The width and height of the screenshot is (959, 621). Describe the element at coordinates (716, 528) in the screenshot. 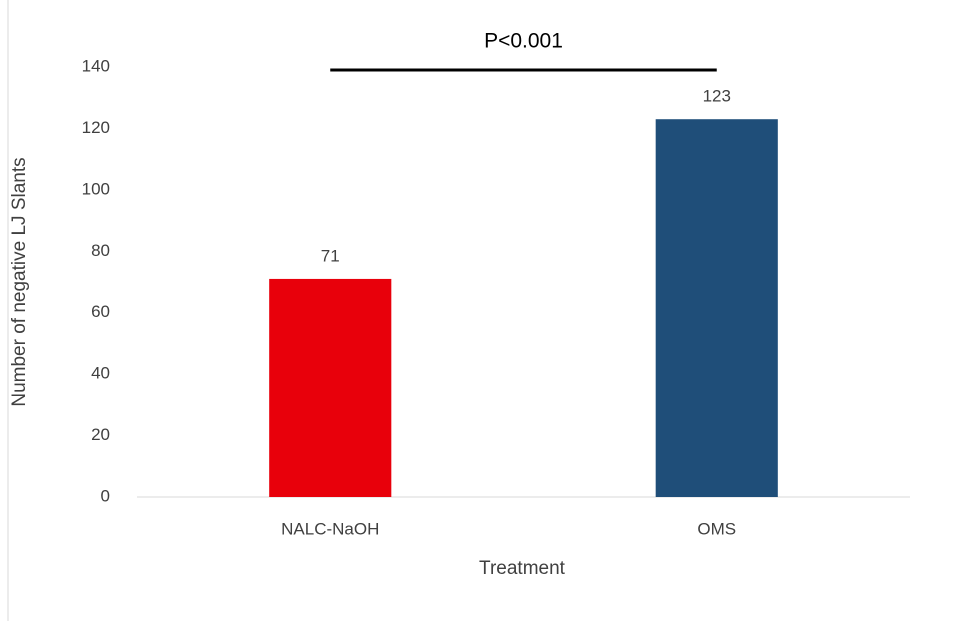

I see `x-tick-label: OMS` at that location.